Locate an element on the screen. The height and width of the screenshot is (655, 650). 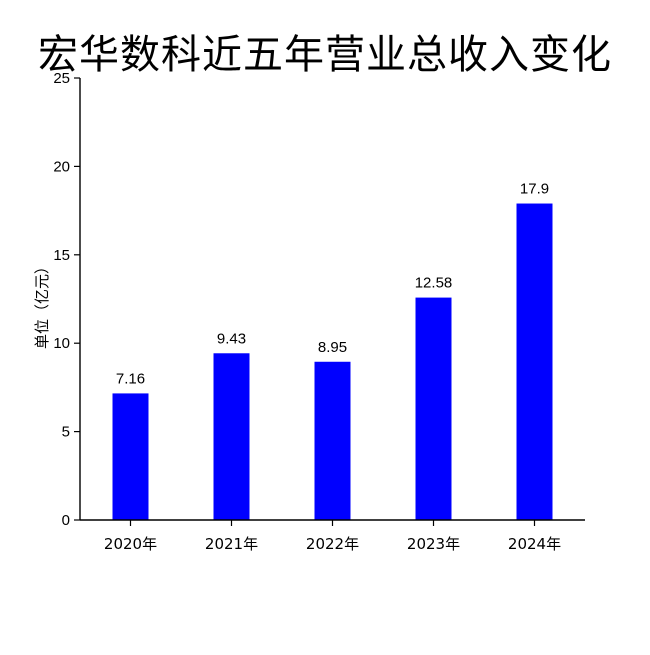
data-label-1: 9.43 is located at coordinates (231, 338).